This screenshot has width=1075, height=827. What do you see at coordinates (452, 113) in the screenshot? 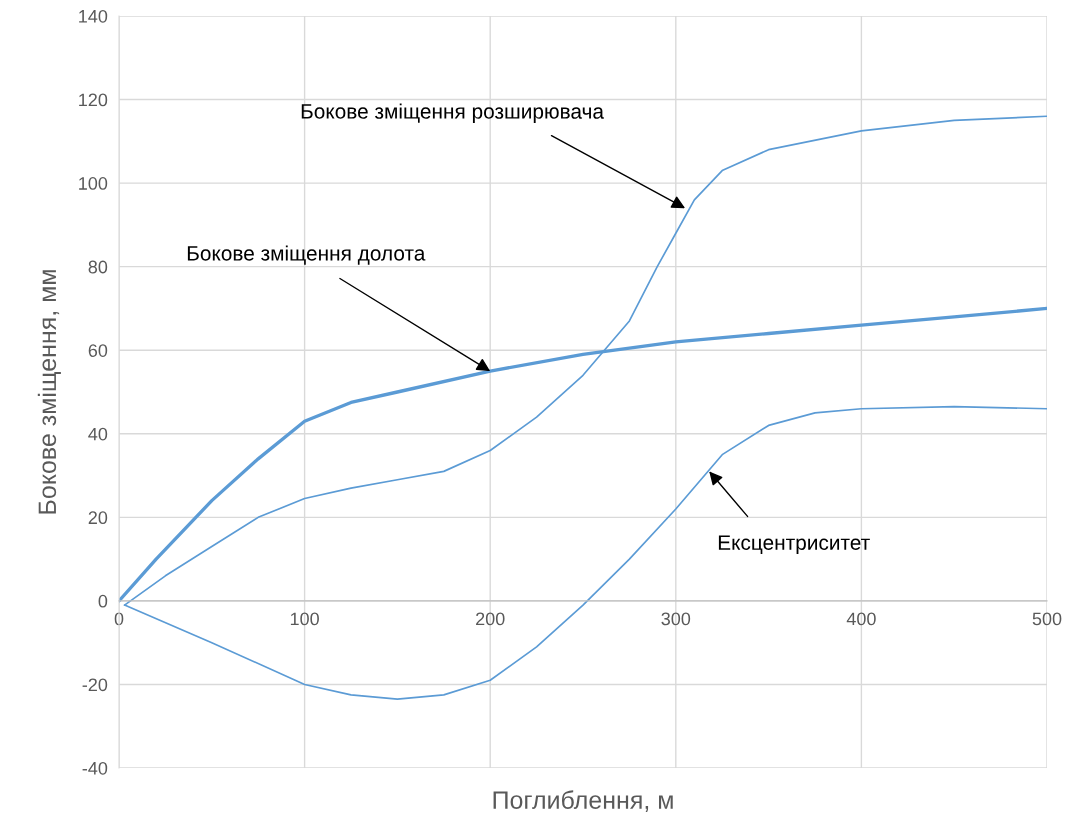
I see `annotation: Бокове зміщення розширювача` at bounding box center [452, 113].